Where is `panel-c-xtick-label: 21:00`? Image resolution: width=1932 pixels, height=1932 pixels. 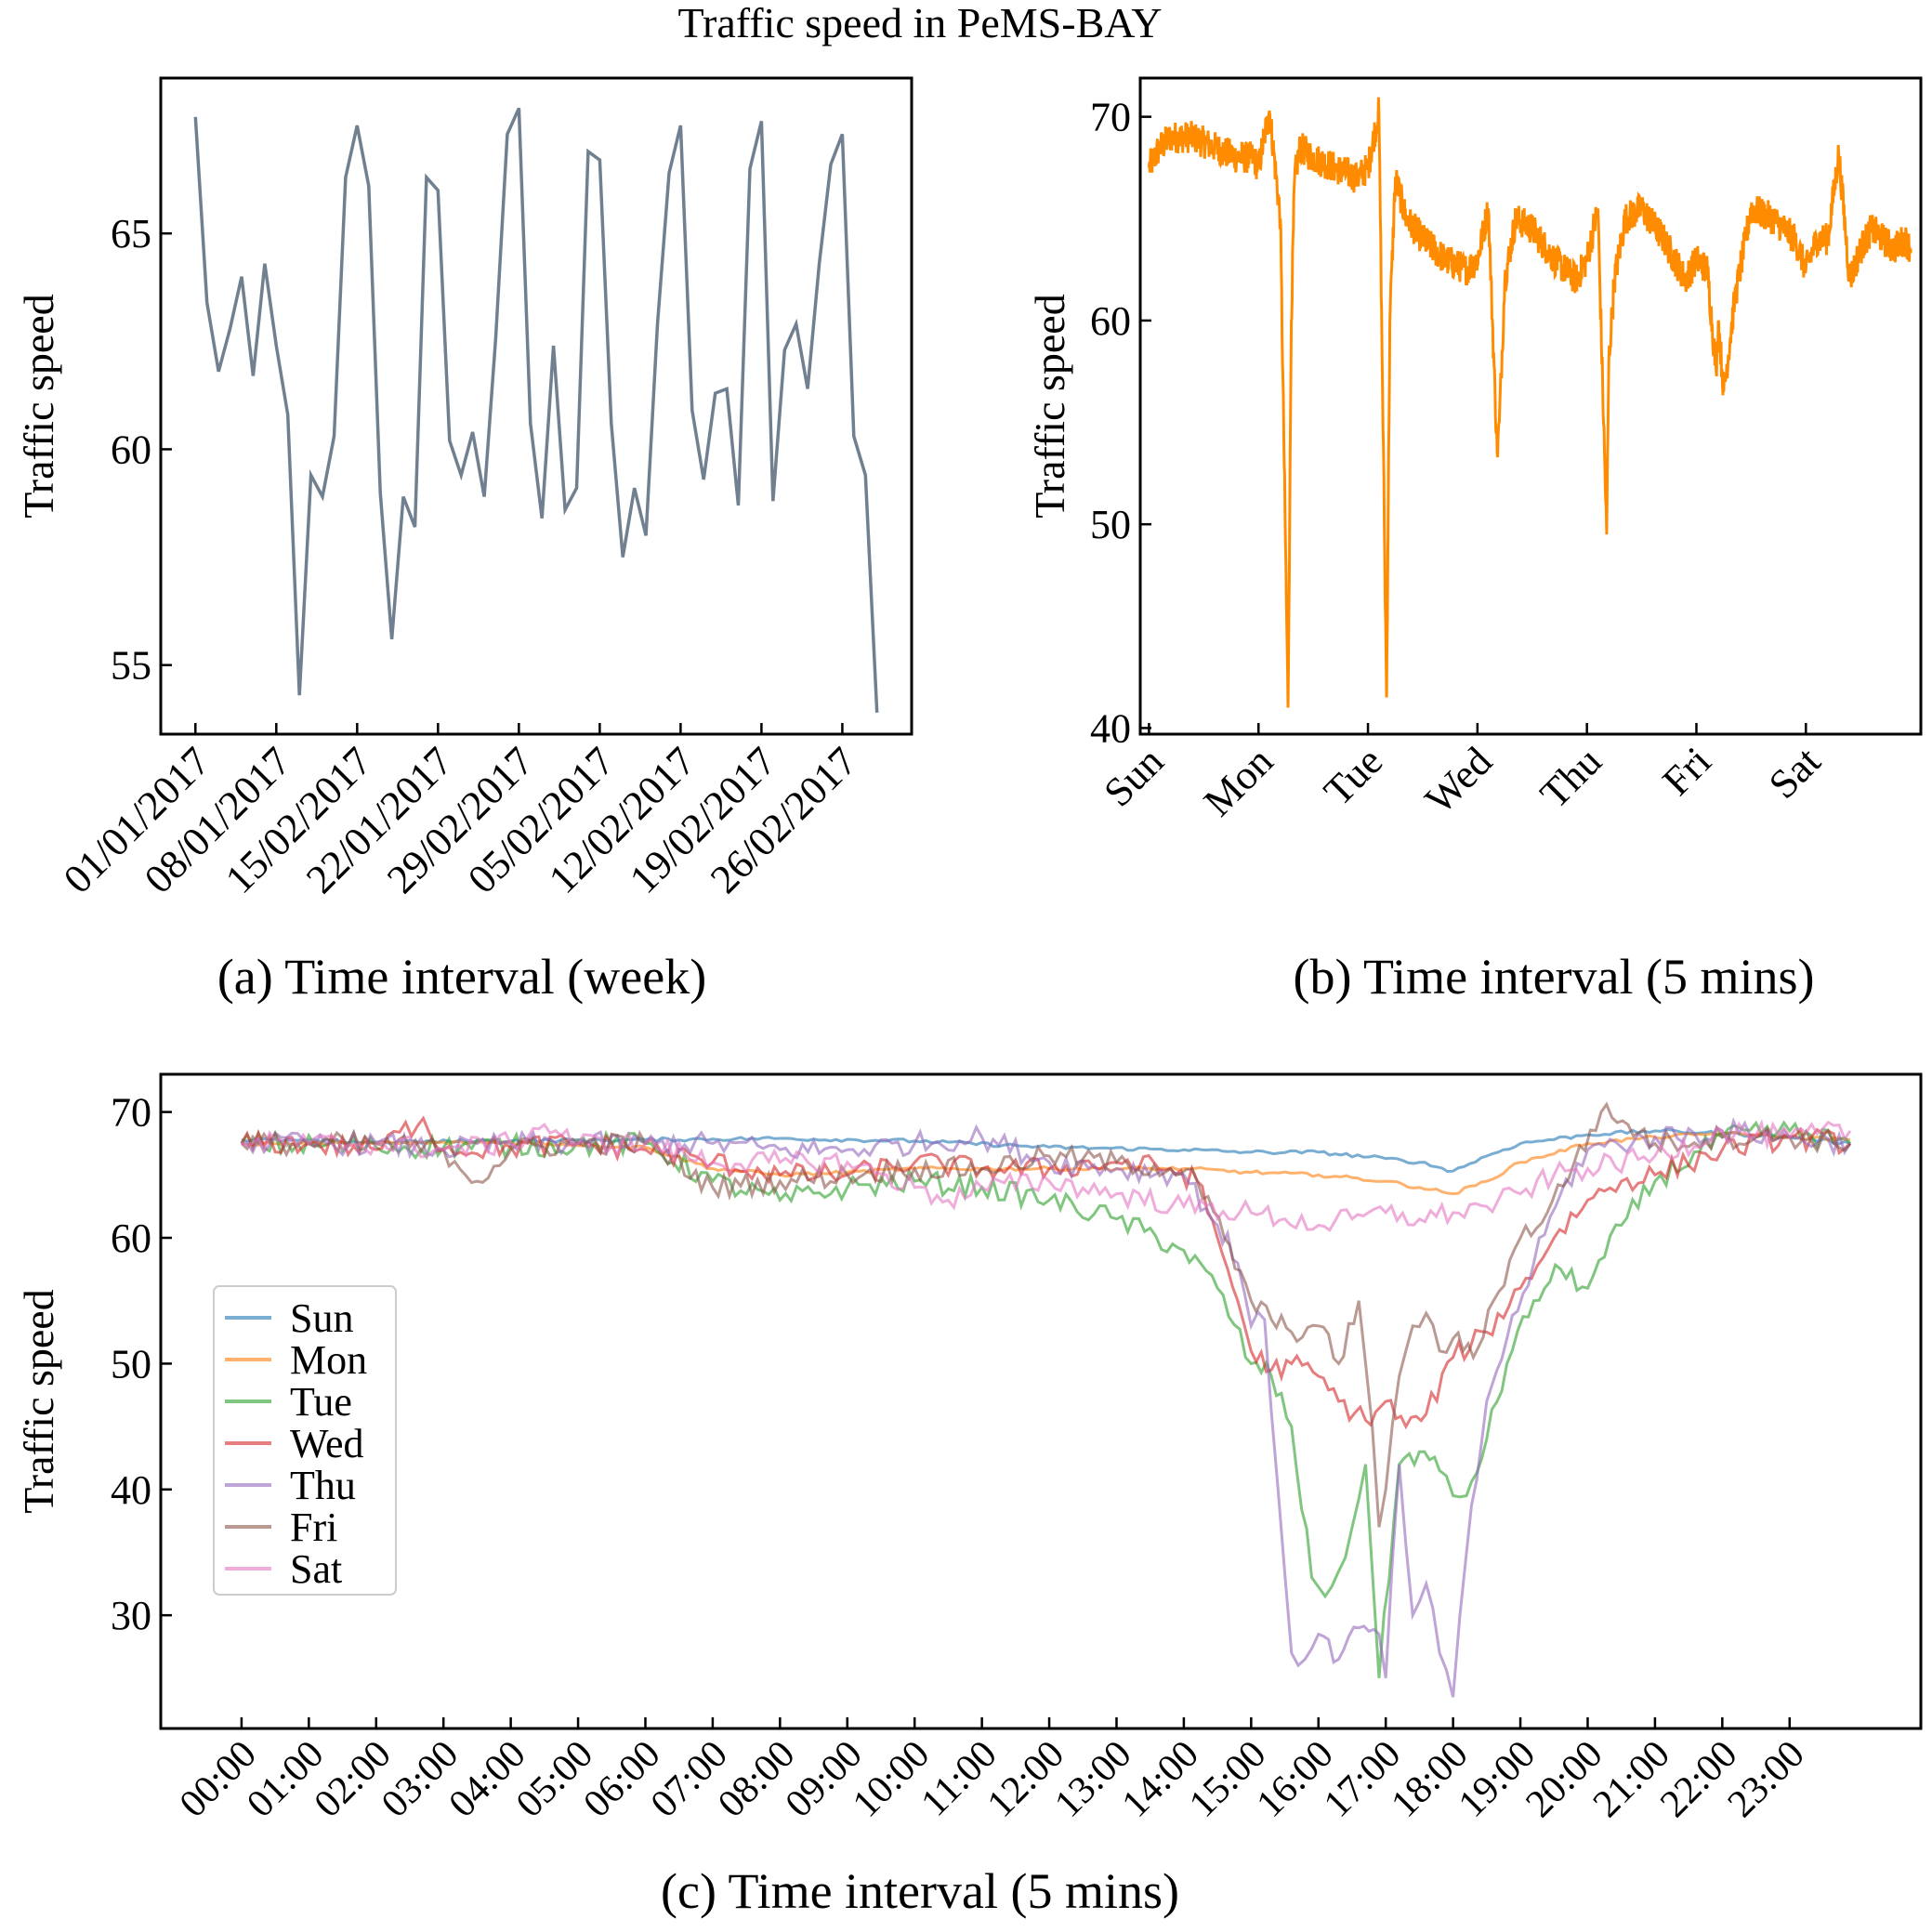 panel-c-xtick-label: 21:00 is located at coordinates (1631, 1779).